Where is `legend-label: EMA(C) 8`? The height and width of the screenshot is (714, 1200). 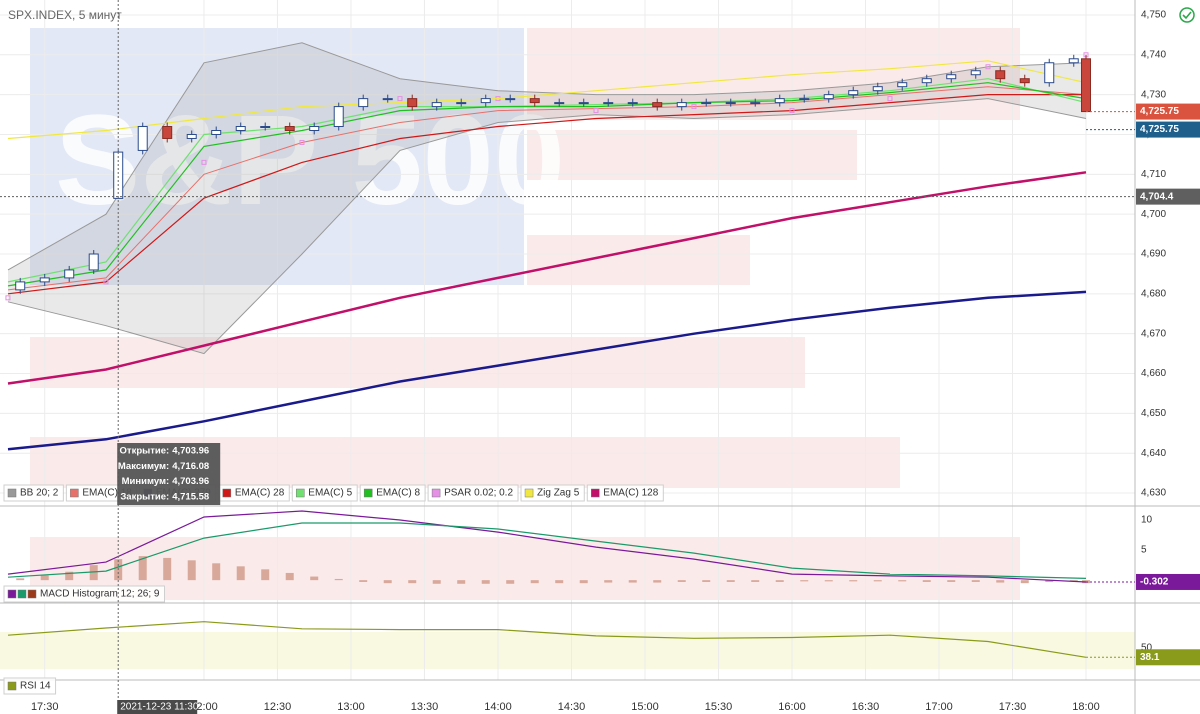
legend-label: EMA(C) 8 is located at coordinates (398, 493).